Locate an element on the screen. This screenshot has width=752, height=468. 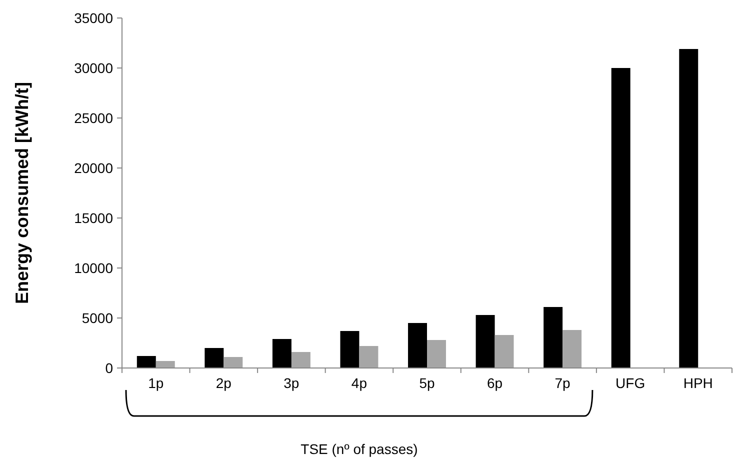
y-tick-label: 30000 is located at coordinates (94, 68).